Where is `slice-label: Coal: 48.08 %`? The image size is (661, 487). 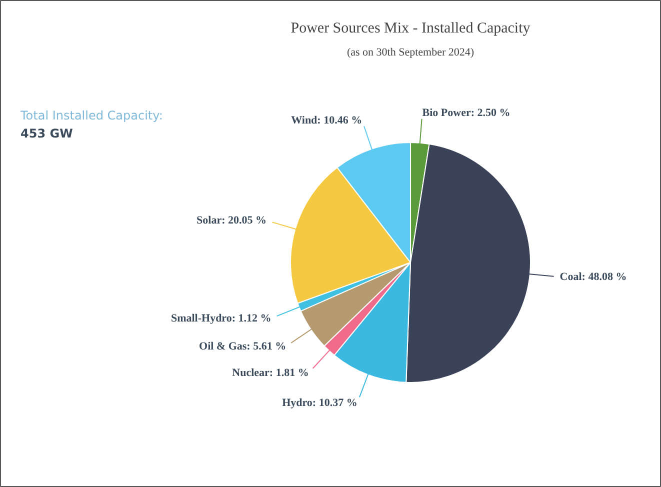
slice-label: Coal: 48.08 % is located at coordinates (593, 276).